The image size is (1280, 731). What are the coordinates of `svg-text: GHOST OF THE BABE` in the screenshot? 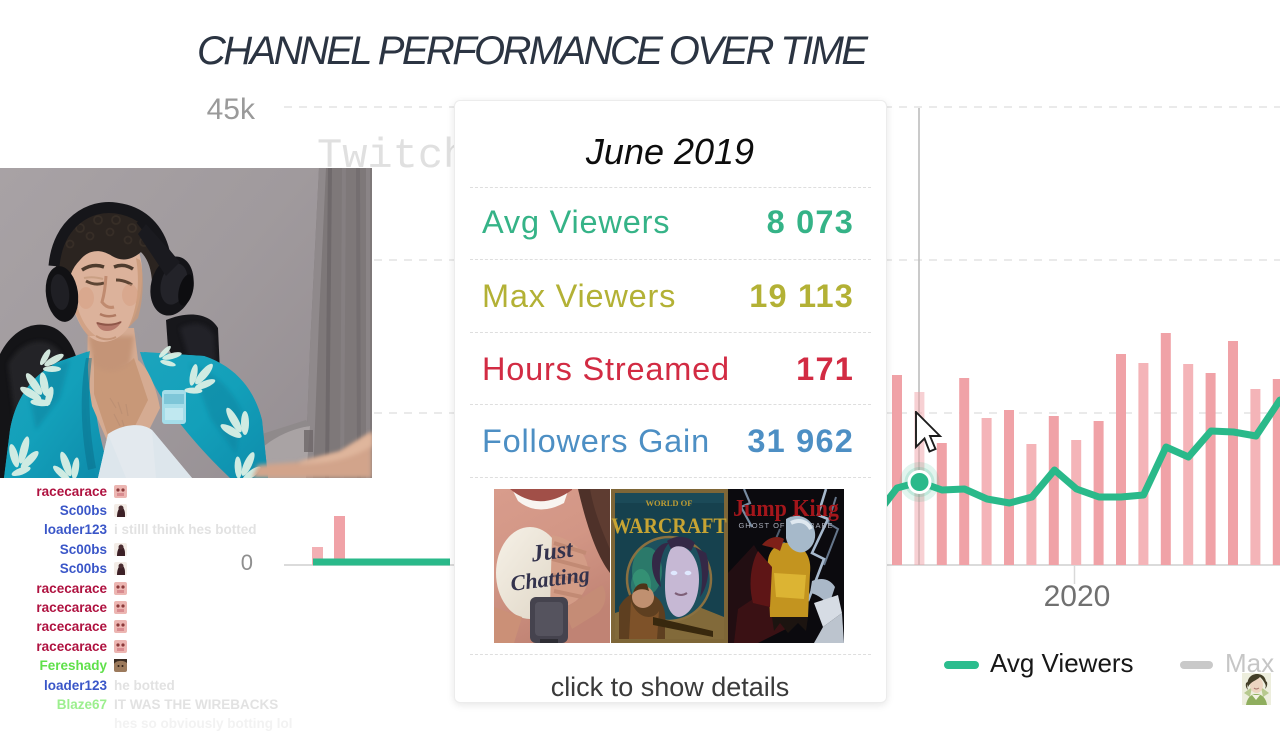 It's located at (785, 525).